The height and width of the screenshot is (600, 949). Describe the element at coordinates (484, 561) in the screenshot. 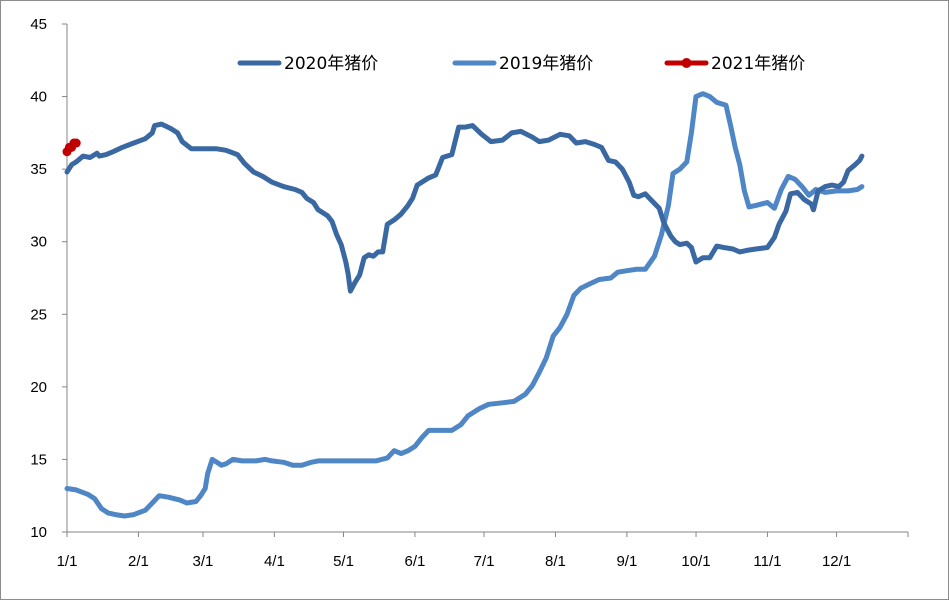

I see `x-tick-label: 7/1` at that location.